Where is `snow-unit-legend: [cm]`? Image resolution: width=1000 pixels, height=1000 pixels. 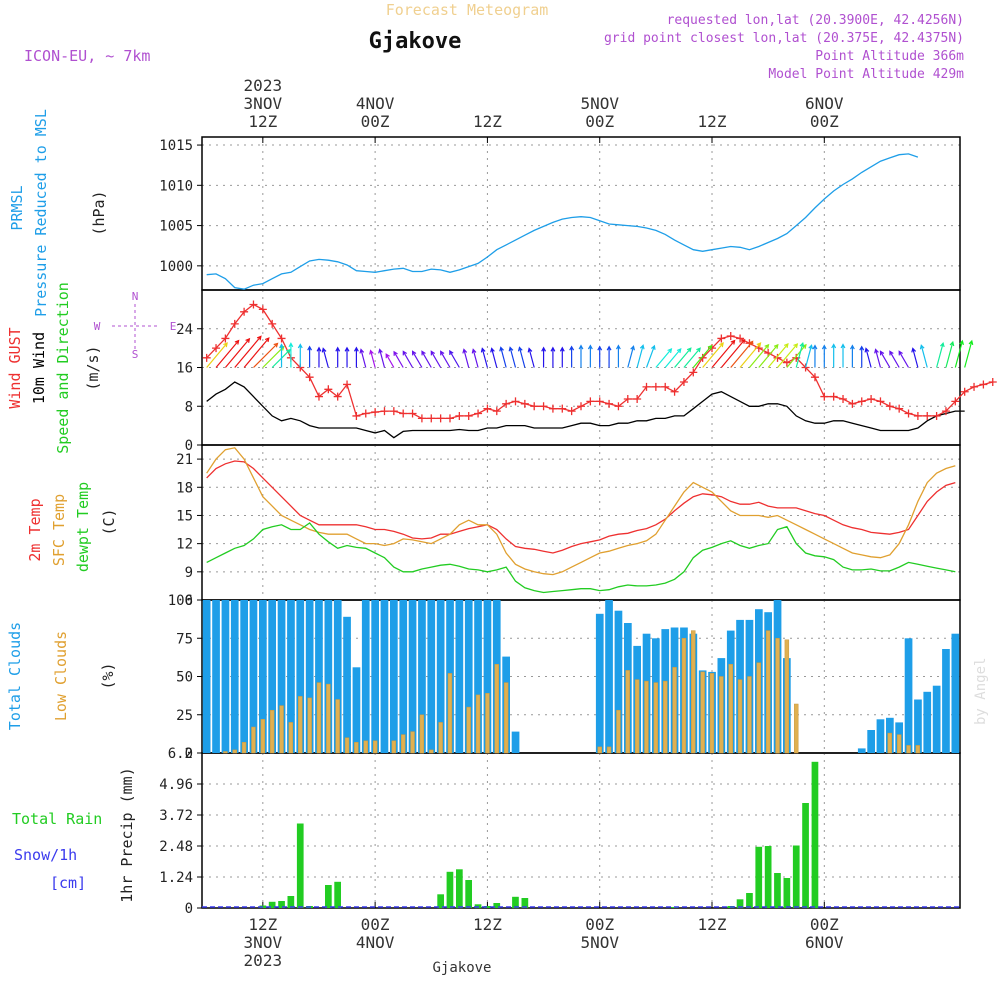
snow-unit-legend: [cm] is located at coordinates (68, 883).